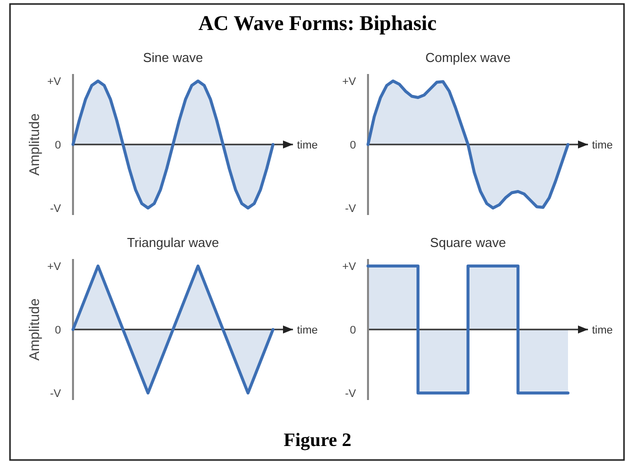  Describe the element at coordinates (318, 440) in the screenshot. I see `caption: Figure 2` at that location.